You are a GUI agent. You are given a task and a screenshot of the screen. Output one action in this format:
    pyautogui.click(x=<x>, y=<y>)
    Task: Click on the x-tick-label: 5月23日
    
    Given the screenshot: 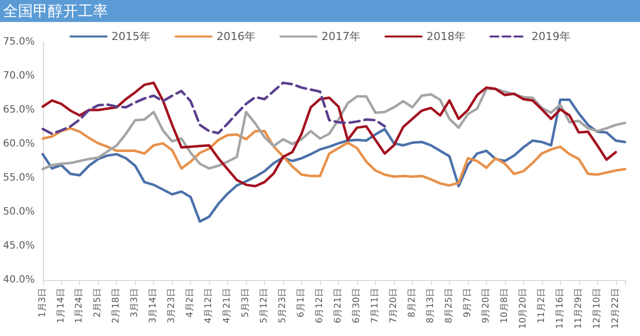 What is the action you would take?
    pyautogui.click(x=283, y=306)
    